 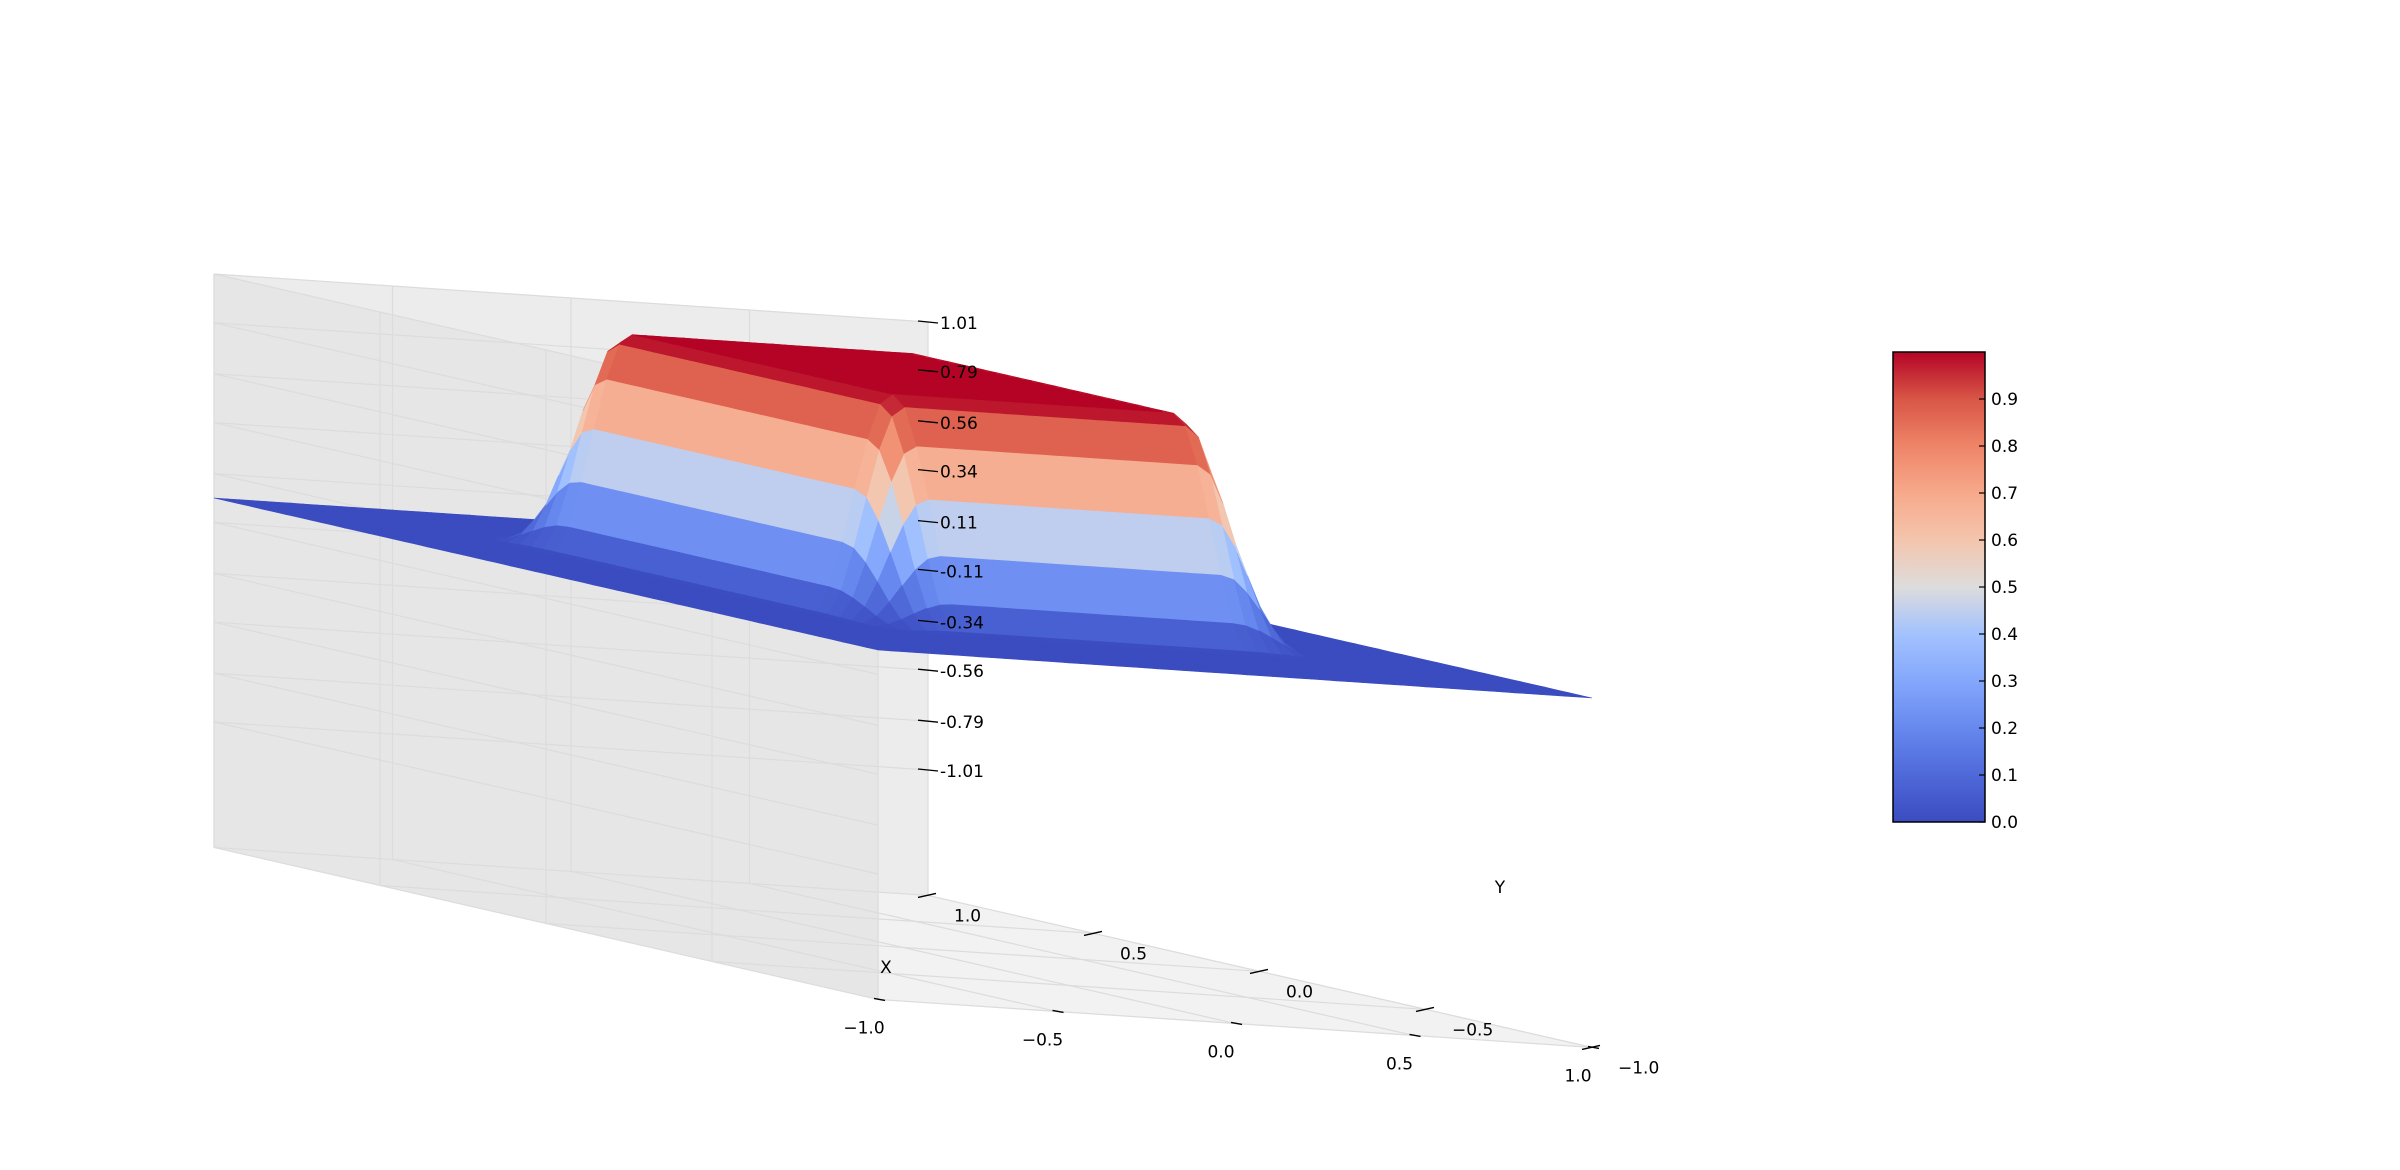 I want to click on colorbar-tick-label: 0.5, so click(x=2004, y=588).